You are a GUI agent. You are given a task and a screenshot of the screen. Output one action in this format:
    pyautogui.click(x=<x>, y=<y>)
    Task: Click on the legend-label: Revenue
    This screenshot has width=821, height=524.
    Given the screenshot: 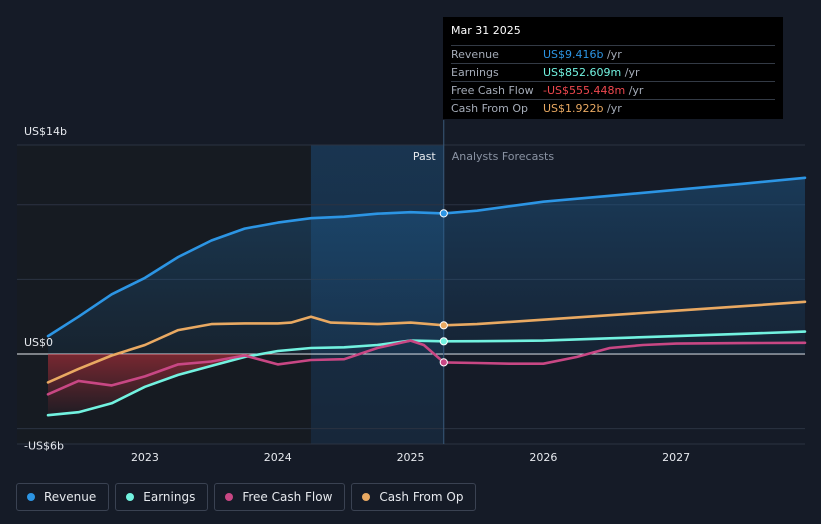 What is the action you would take?
    pyautogui.click(x=70, y=497)
    